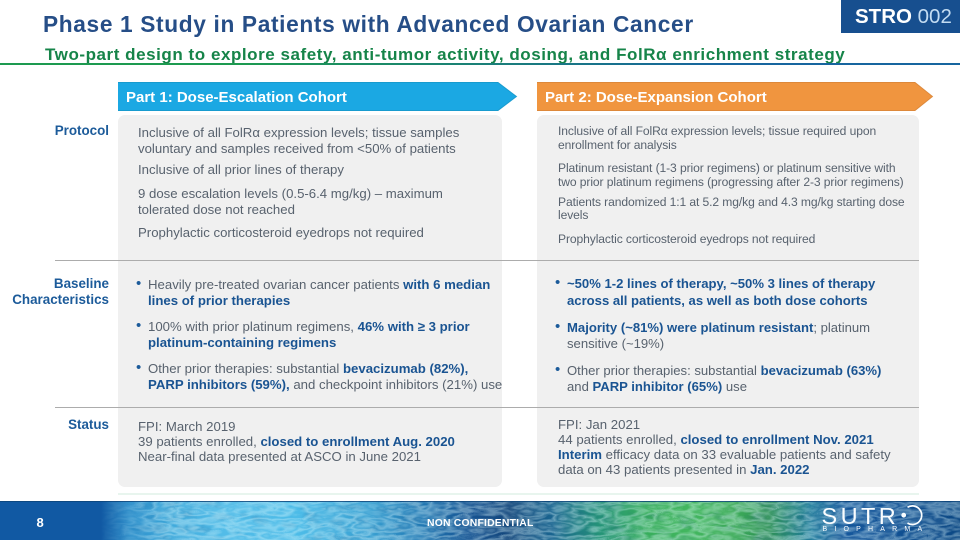  Describe the element at coordinates (861, 516) in the screenshot. I see `svg-text: SUTR` at that location.